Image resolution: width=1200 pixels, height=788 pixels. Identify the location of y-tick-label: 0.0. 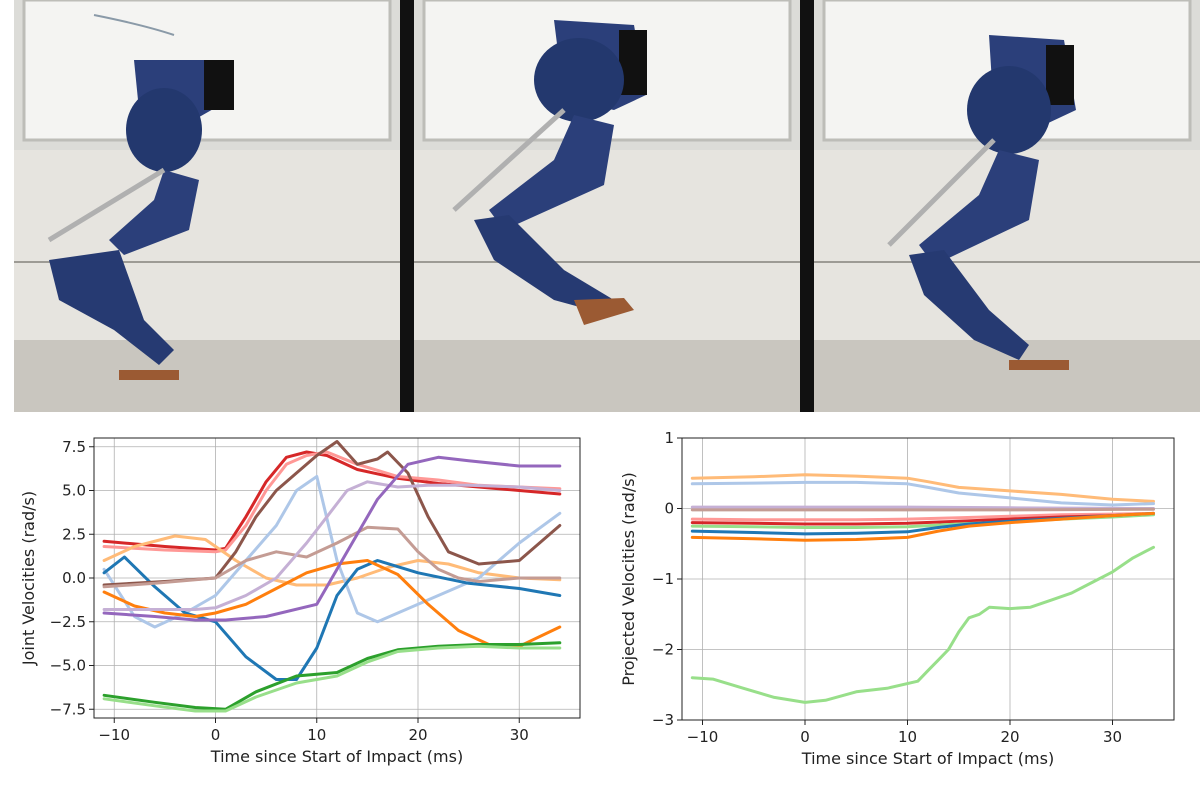
(74, 578).